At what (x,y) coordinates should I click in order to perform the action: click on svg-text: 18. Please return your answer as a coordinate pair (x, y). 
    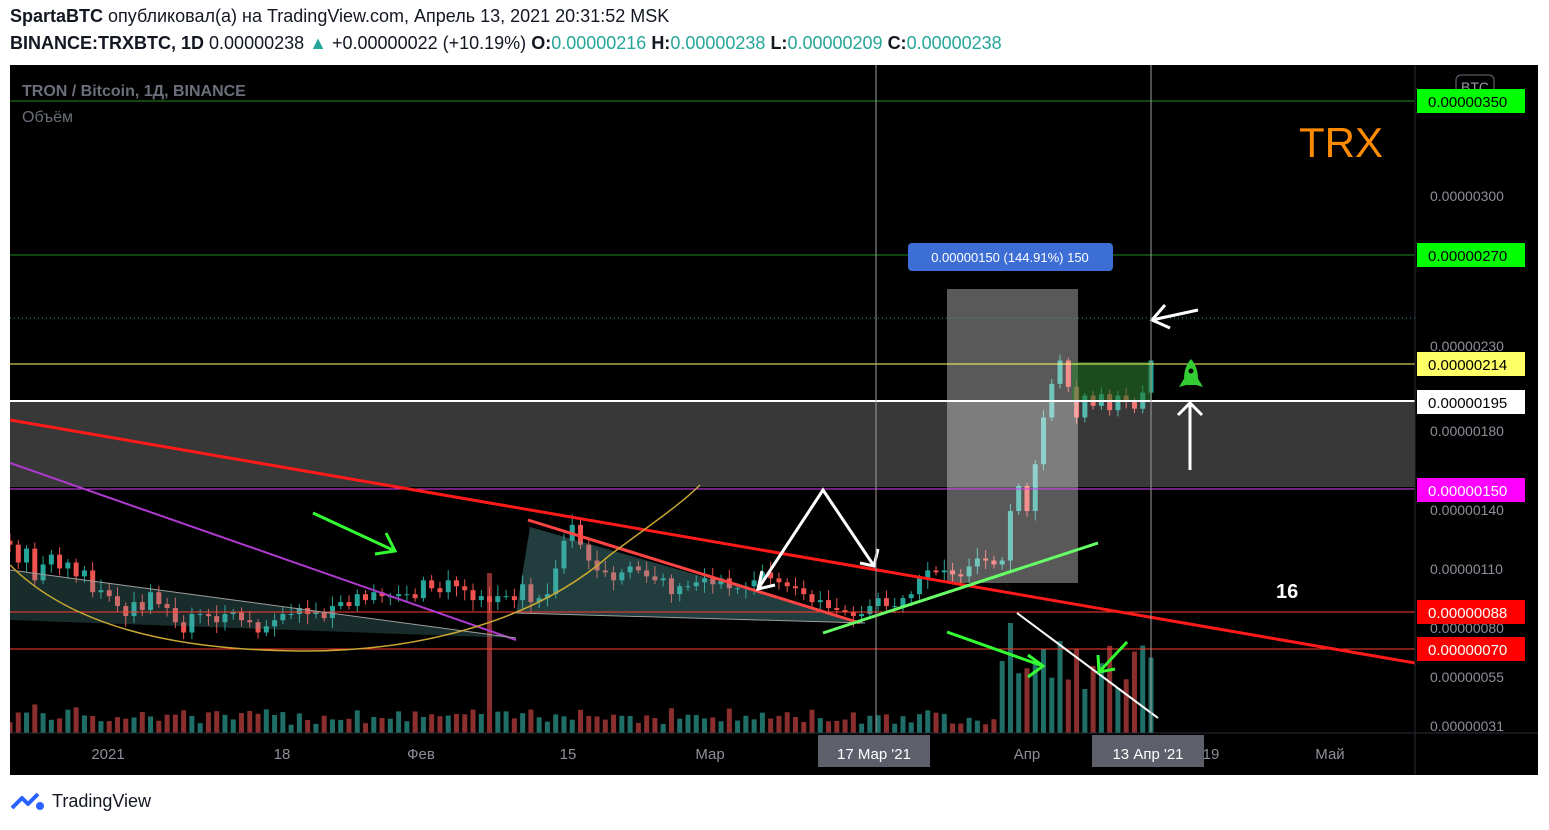
    Looking at the image, I should click on (282, 754).